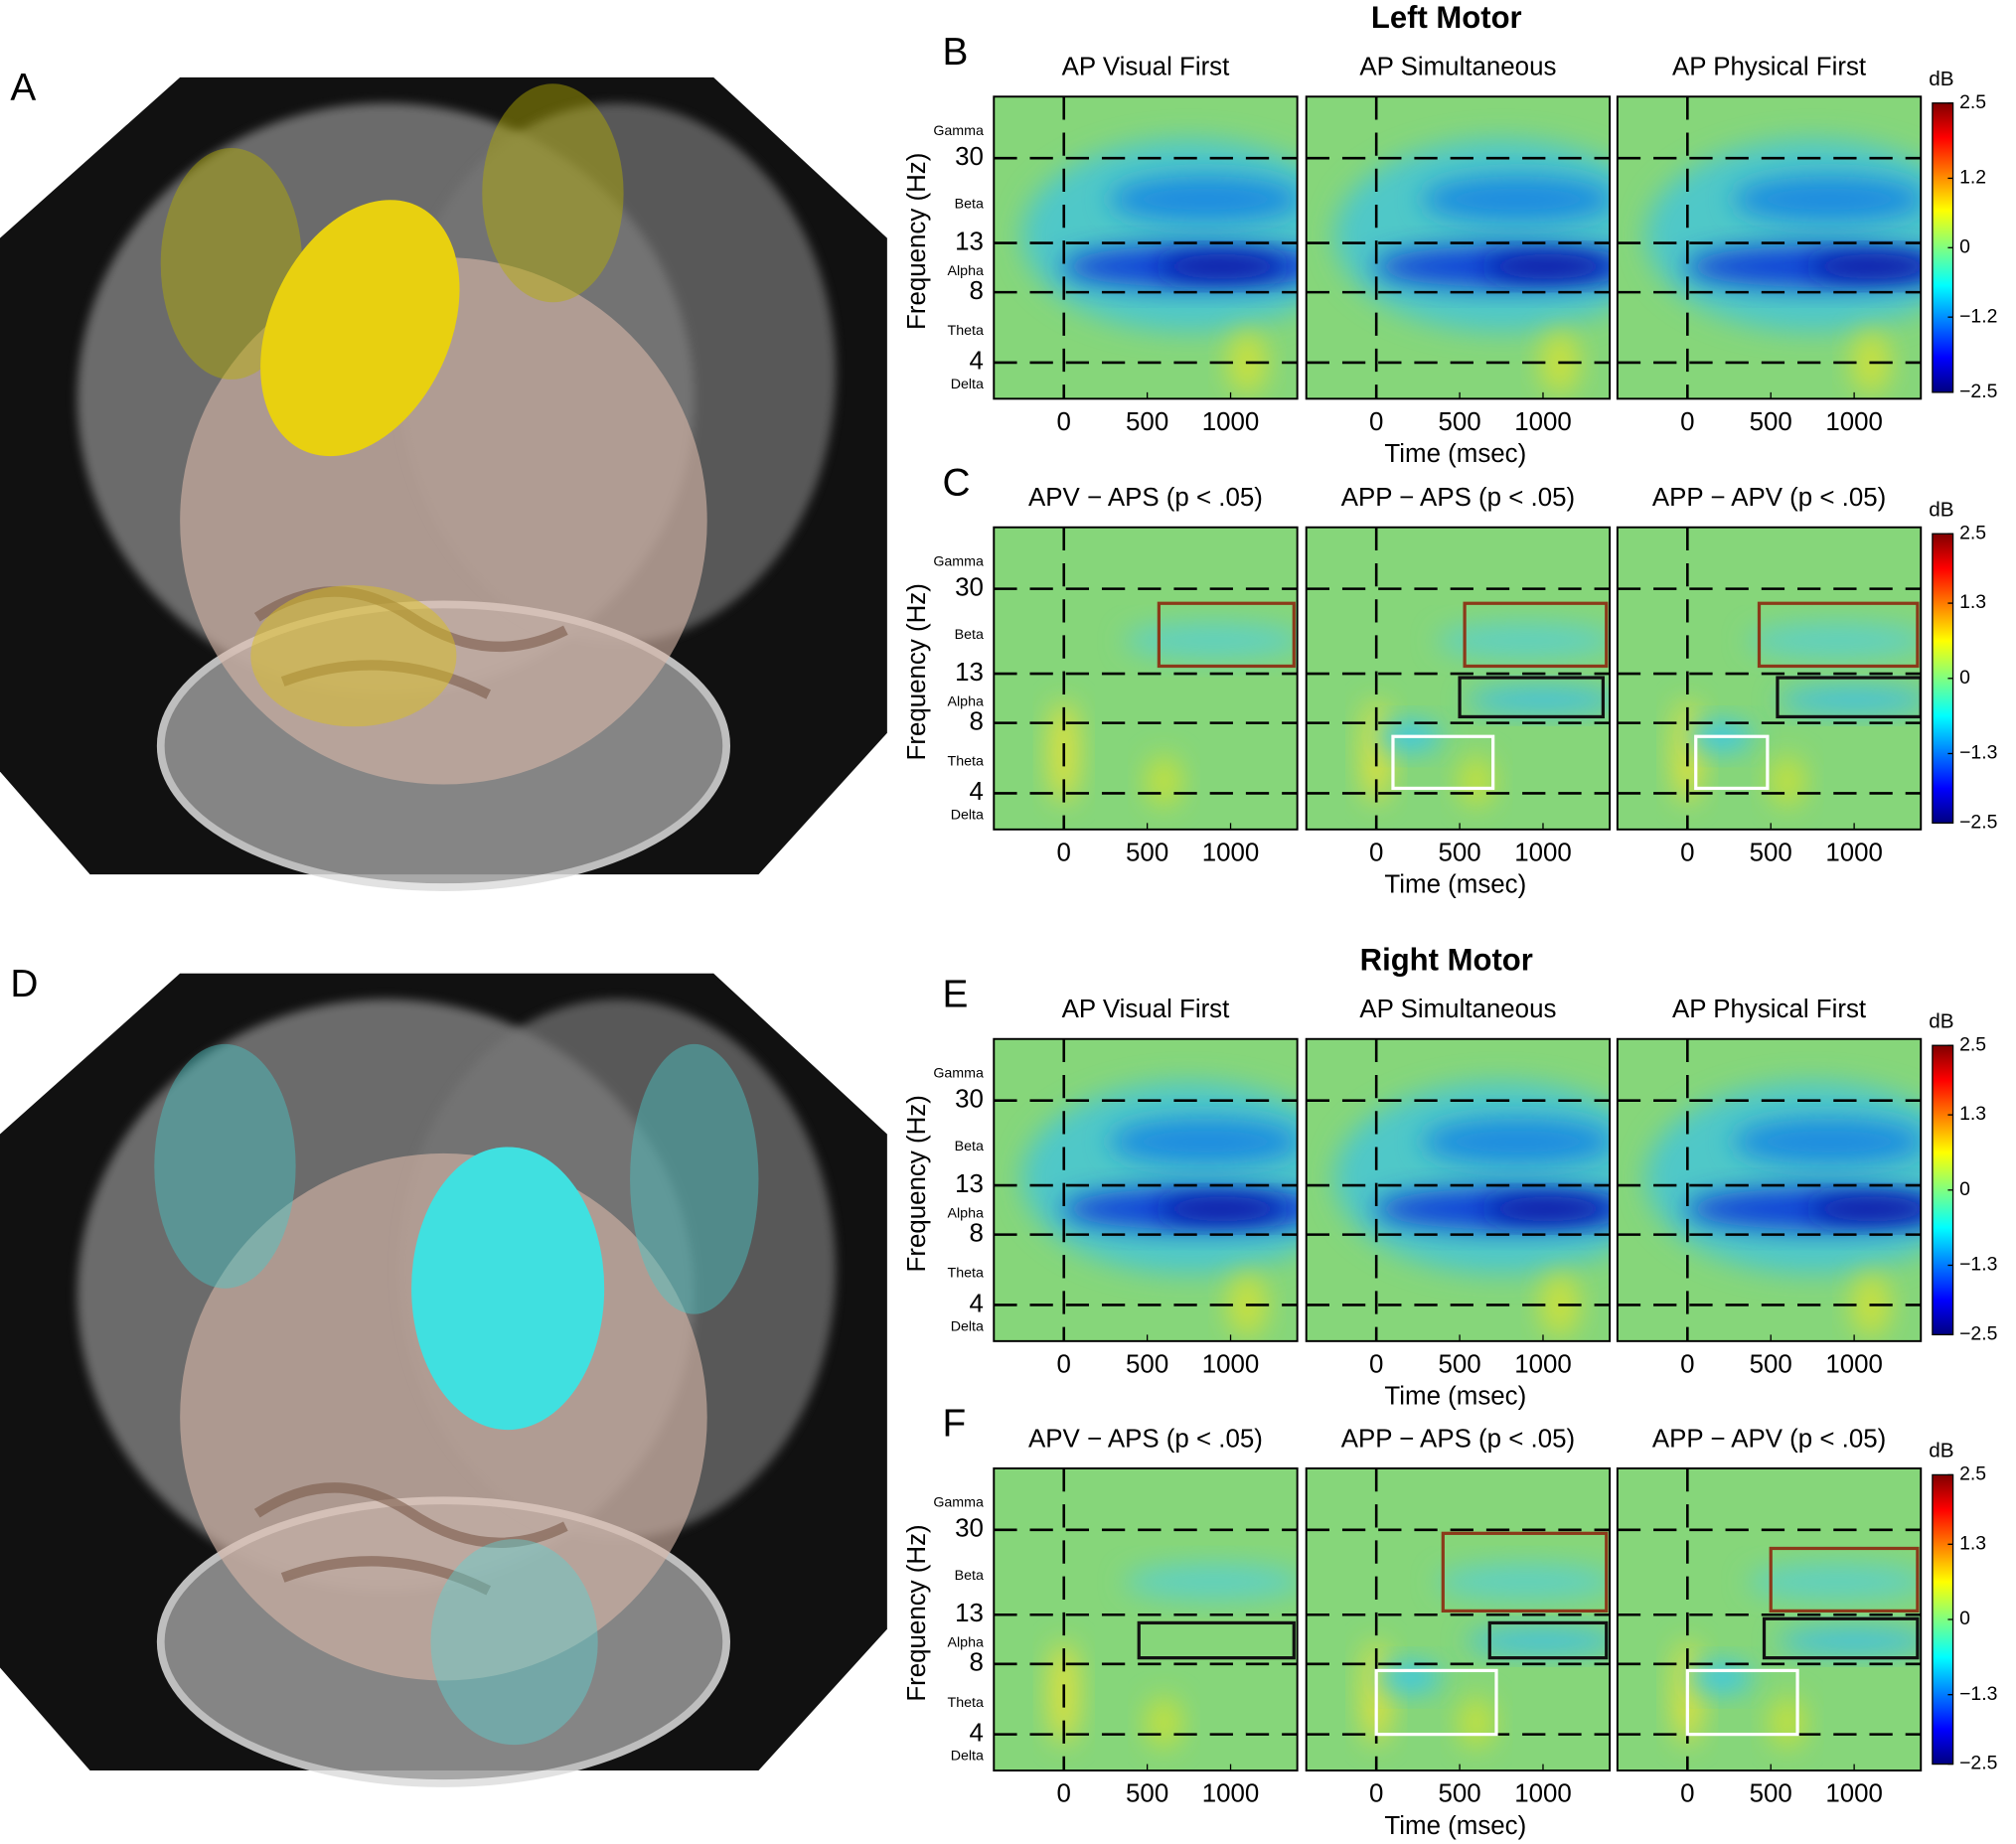 This screenshot has height=1844, width=2016. Describe the element at coordinates (1978, 316) in the screenshot. I see `colorbar-tick-label: −1.2` at that location.